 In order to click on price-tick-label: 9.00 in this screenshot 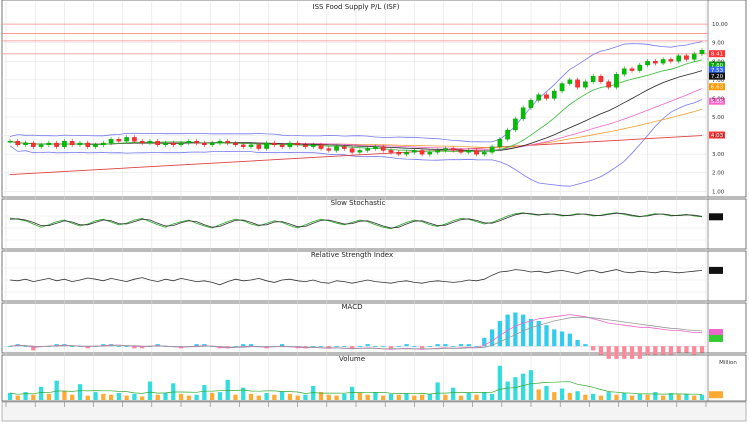, I will do `click(718, 44)`.